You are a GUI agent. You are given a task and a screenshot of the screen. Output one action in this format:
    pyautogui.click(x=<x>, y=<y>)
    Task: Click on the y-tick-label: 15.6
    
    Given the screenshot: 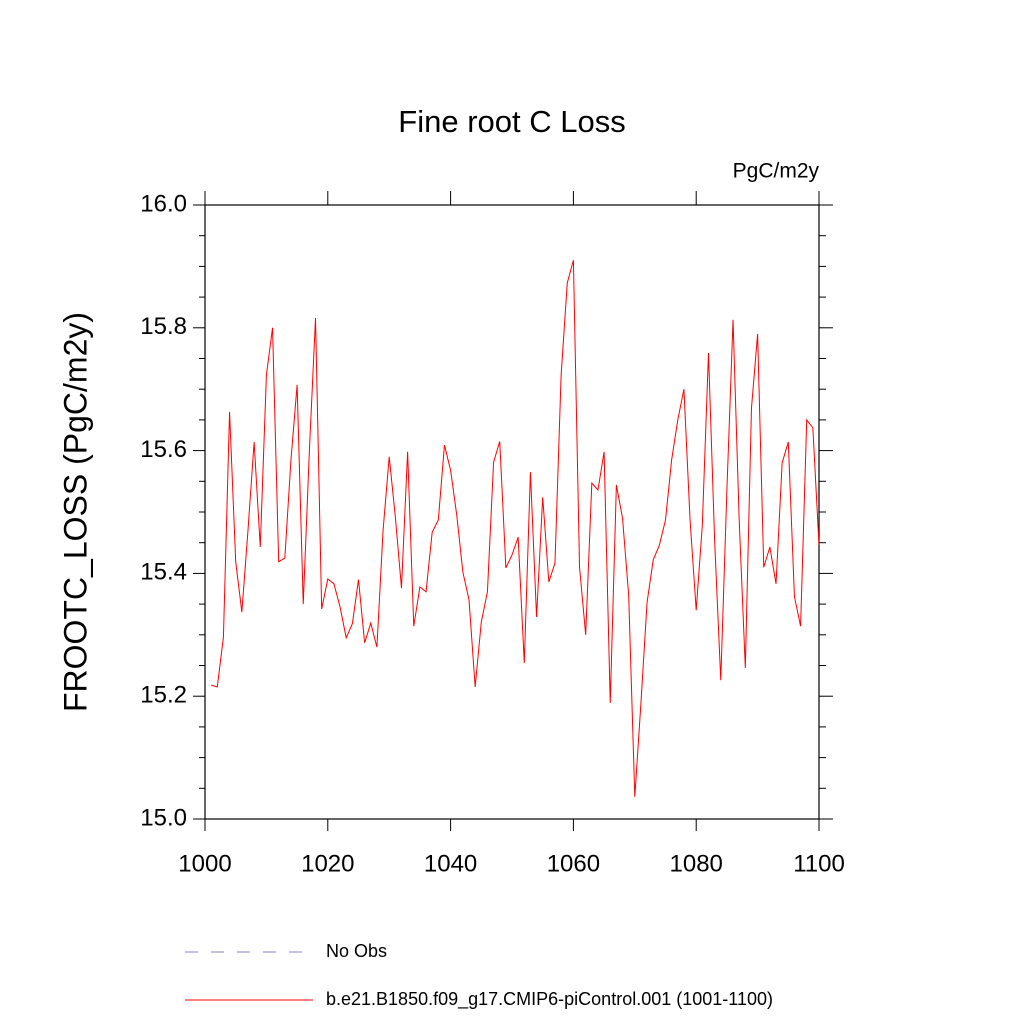 What is the action you would take?
    pyautogui.click(x=163, y=449)
    